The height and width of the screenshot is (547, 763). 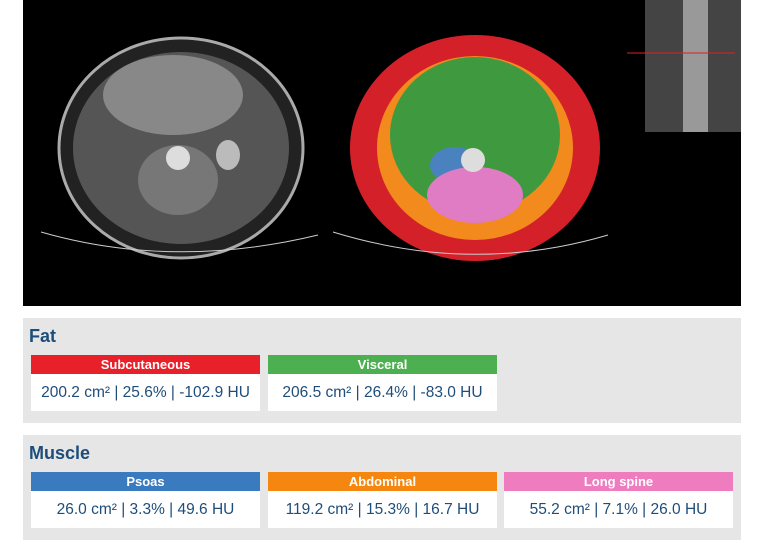 I want to click on metric-label: Abdominal, so click(x=382, y=481).